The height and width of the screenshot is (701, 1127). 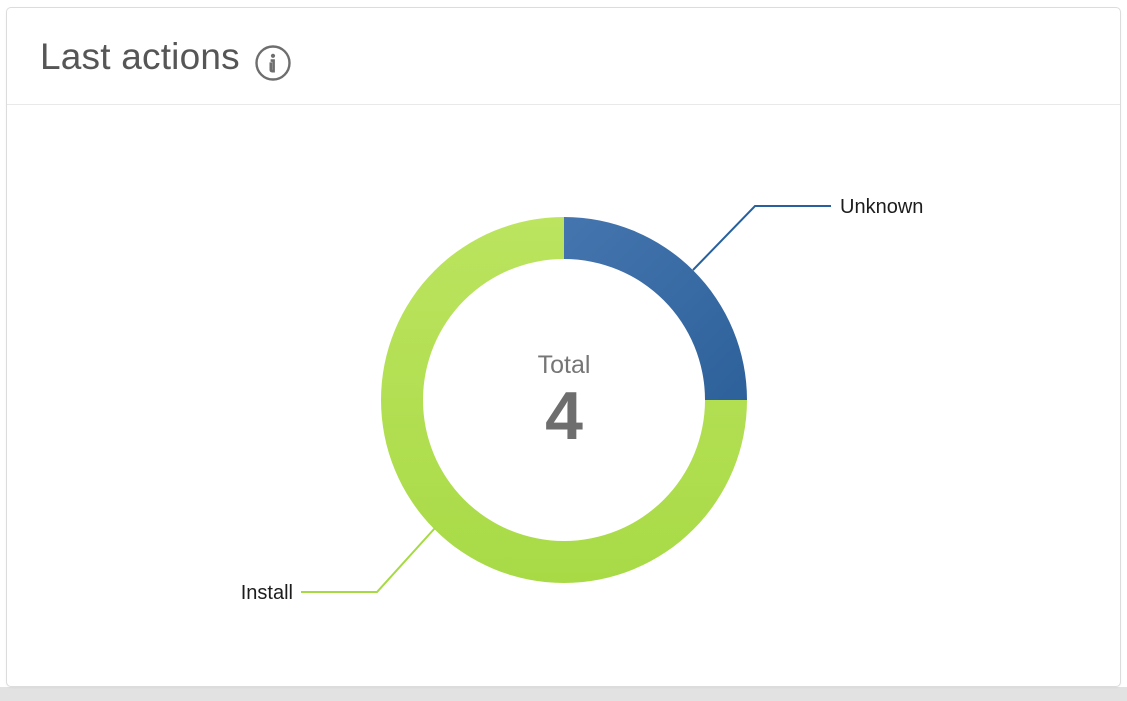 I want to click on info-icon-circle, so click(x=273, y=62).